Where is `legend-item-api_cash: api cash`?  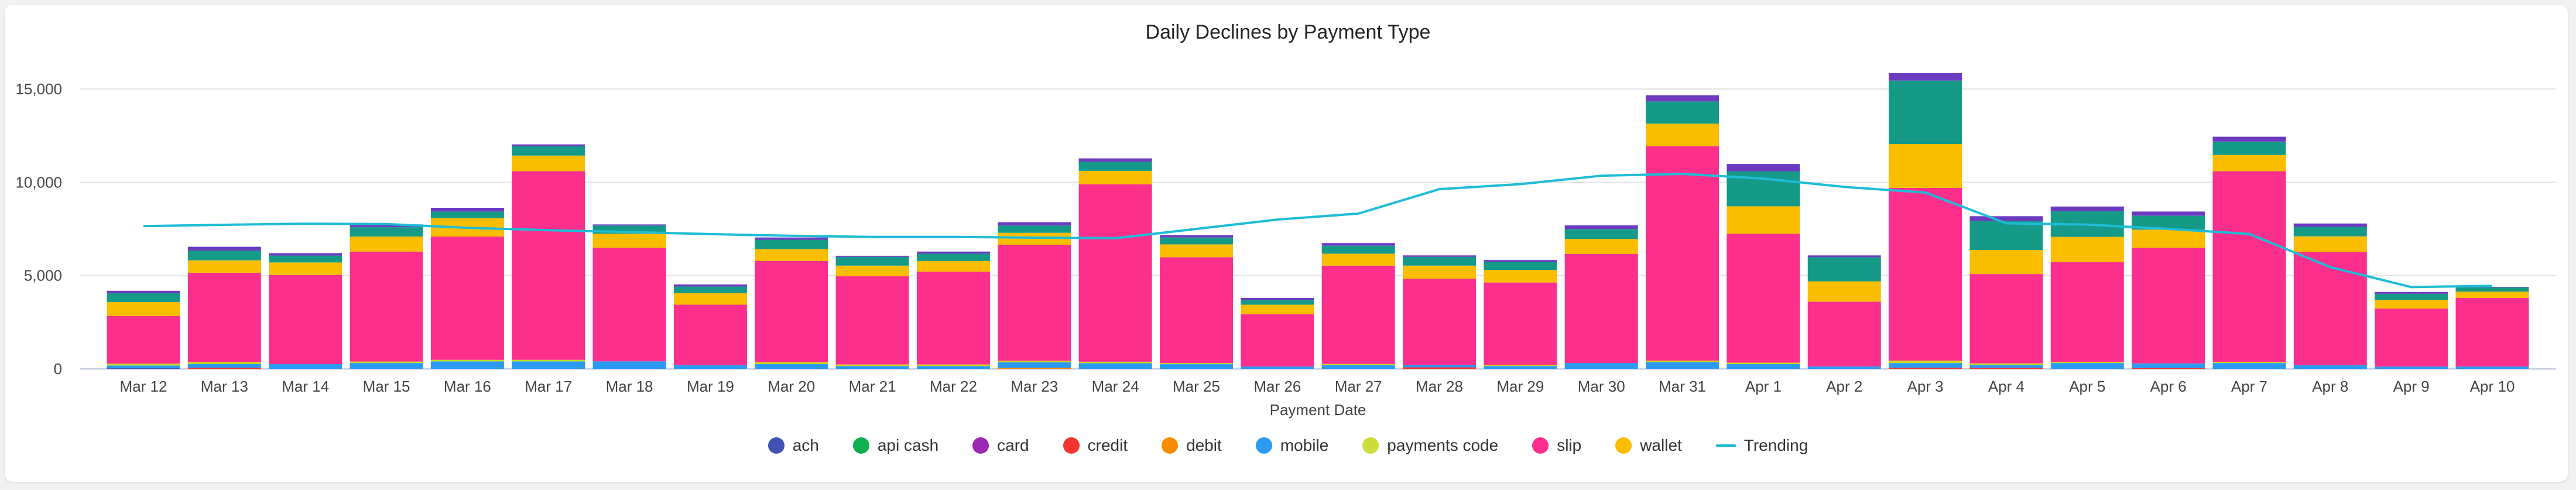
legend-item-api_cash: api cash is located at coordinates (895, 445).